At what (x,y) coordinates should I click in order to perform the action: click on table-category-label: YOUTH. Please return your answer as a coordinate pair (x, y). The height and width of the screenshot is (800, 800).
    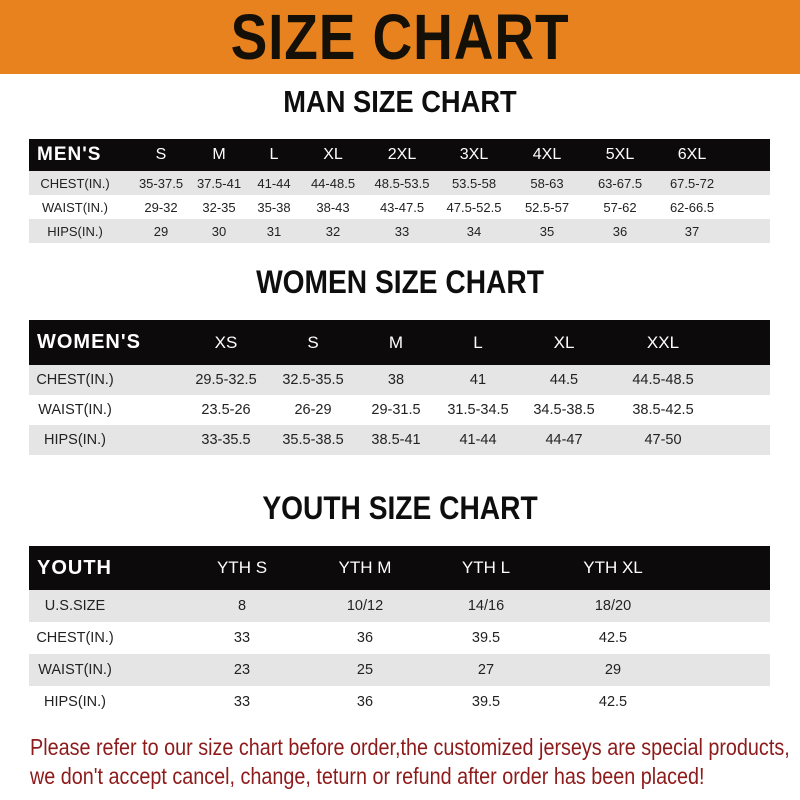
    Looking at the image, I should click on (74, 567).